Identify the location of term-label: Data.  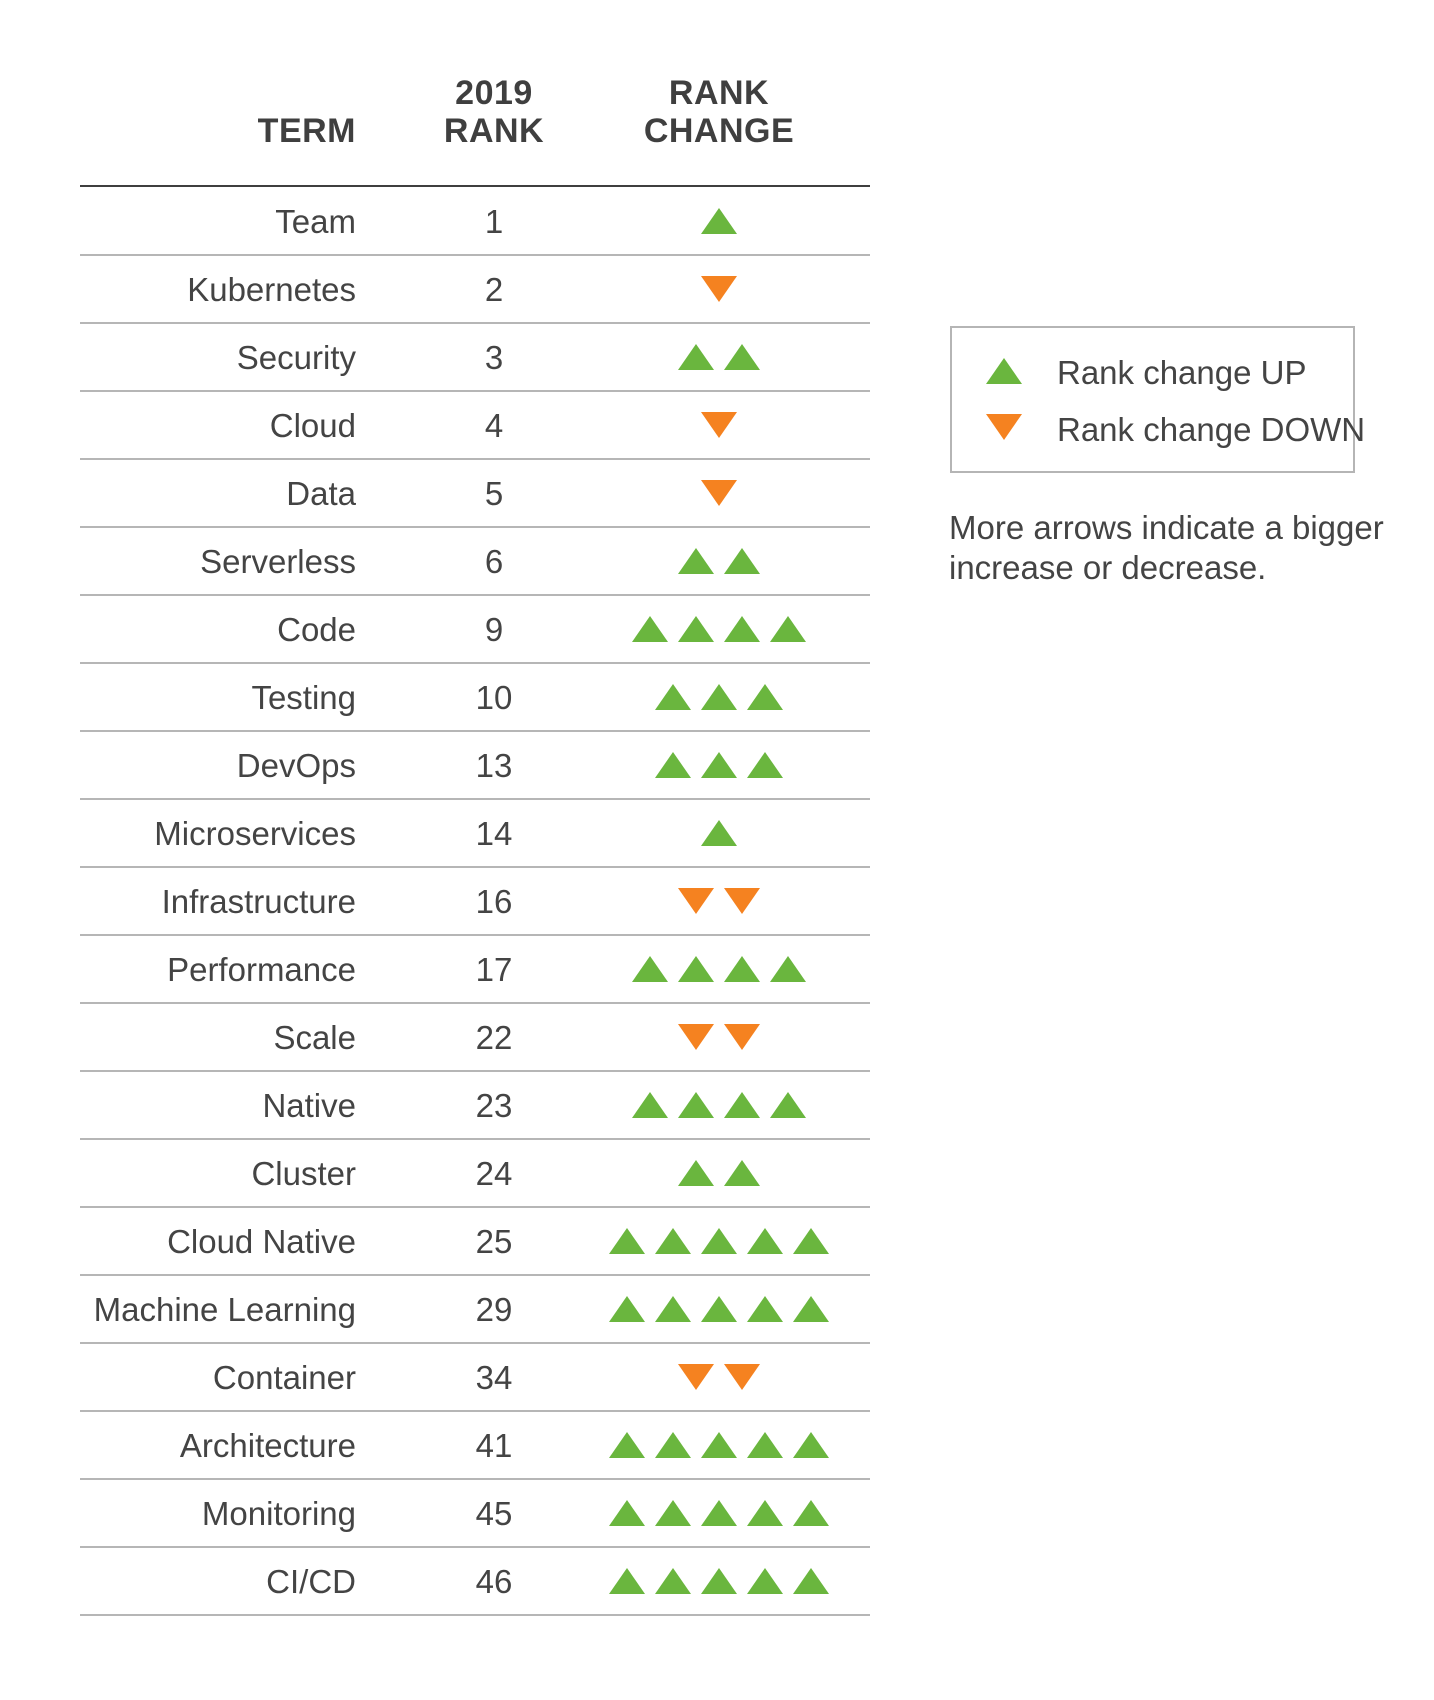
(321, 493).